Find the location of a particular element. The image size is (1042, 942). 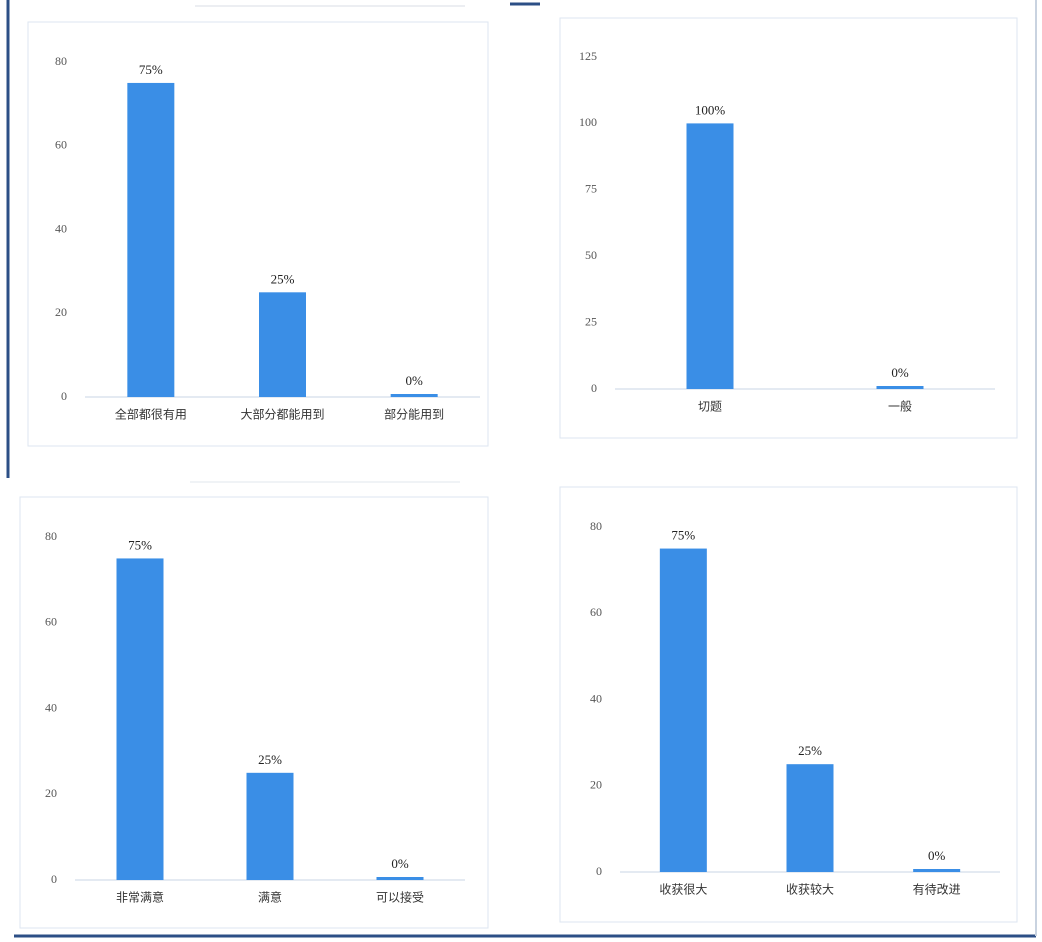

x-tick-label: 部分能用到 is located at coordinates (414, 414).